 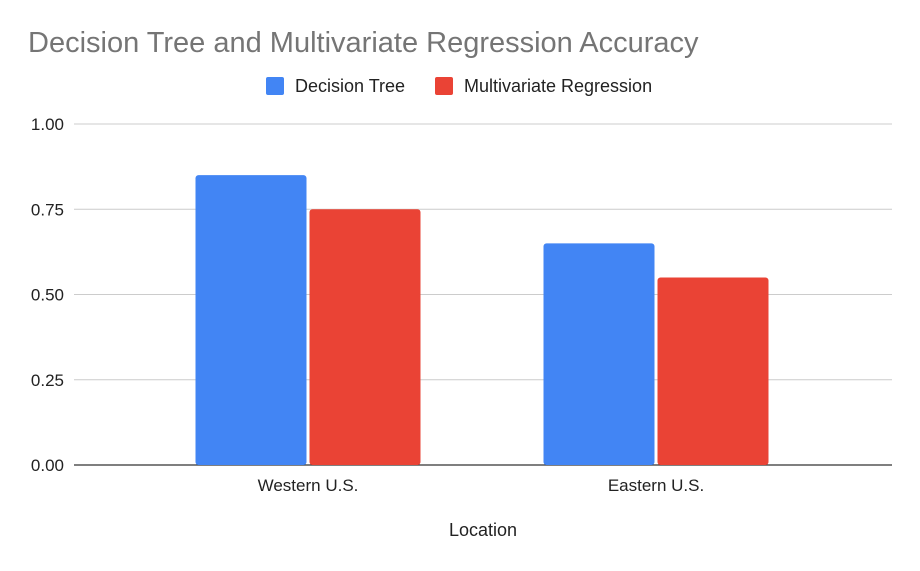 I want to click on y-axis-ticks: 0.00 0.25 0.50 0.75 1.00, so click(x=47, y=295).